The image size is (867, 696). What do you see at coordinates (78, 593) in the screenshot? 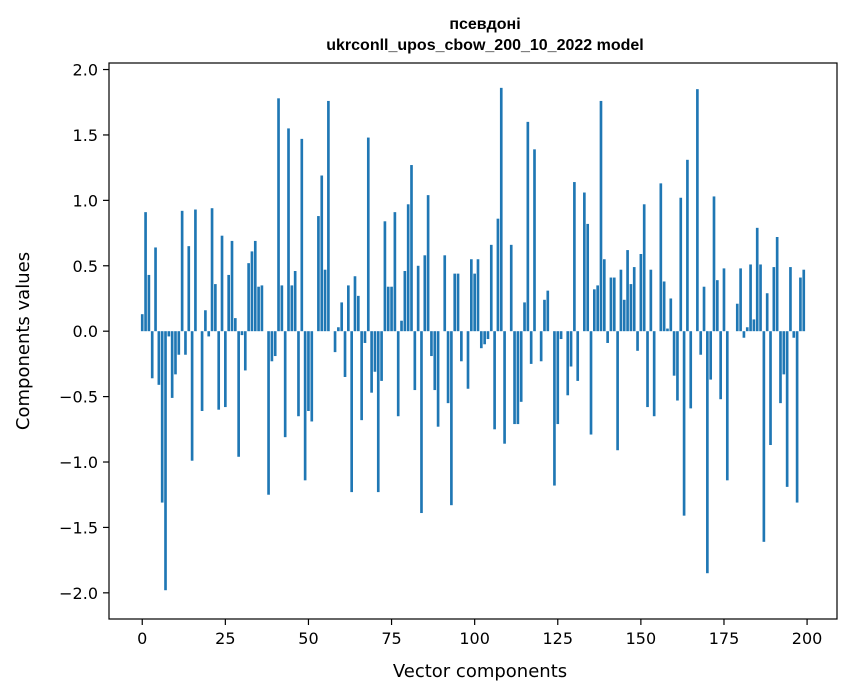
I see `y-tick-label-0: −2.0` at bounding box center [78, 593].